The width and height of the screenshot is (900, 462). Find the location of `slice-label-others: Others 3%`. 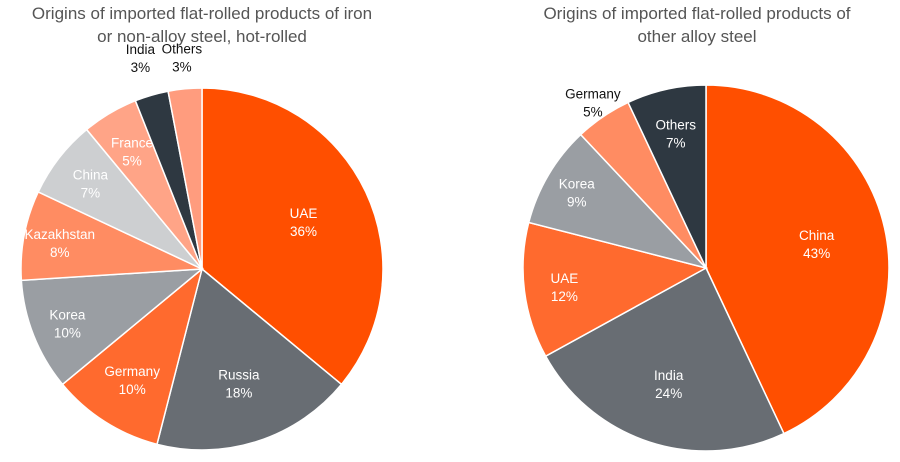

slice-label-others: Others 3% is located at coordinates (182, 57).